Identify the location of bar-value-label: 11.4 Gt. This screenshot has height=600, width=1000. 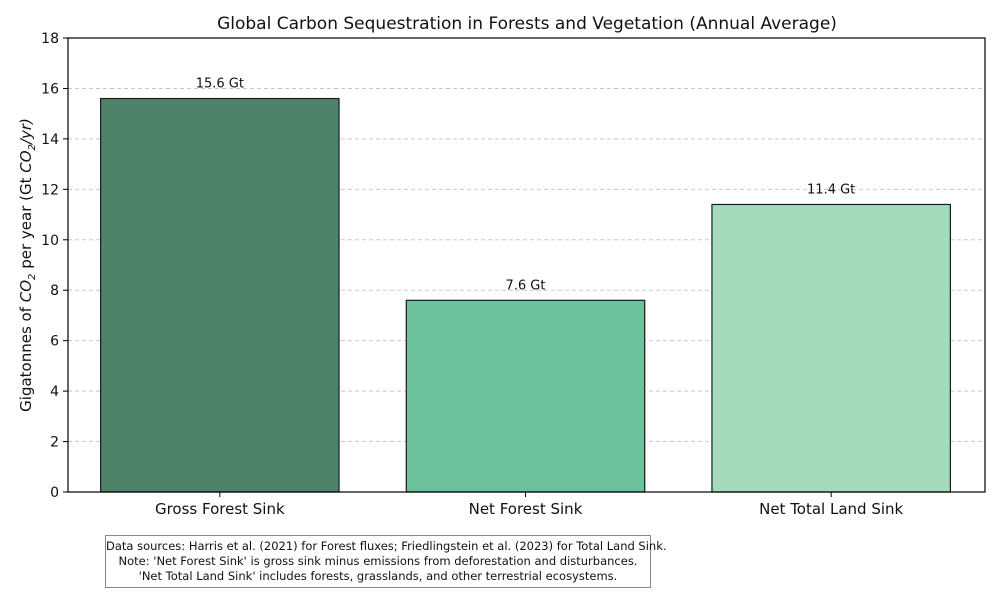
(831, 189).